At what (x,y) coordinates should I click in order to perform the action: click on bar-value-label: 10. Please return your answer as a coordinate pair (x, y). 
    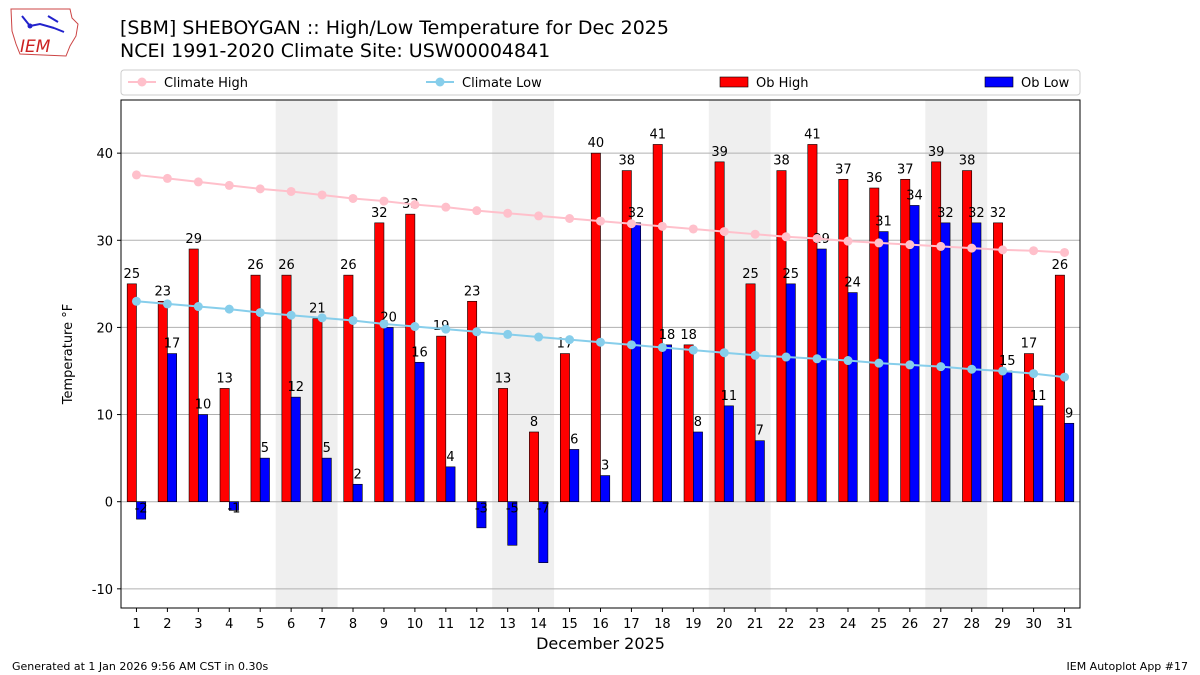
    Looking at the image, I should click on (203, 405).